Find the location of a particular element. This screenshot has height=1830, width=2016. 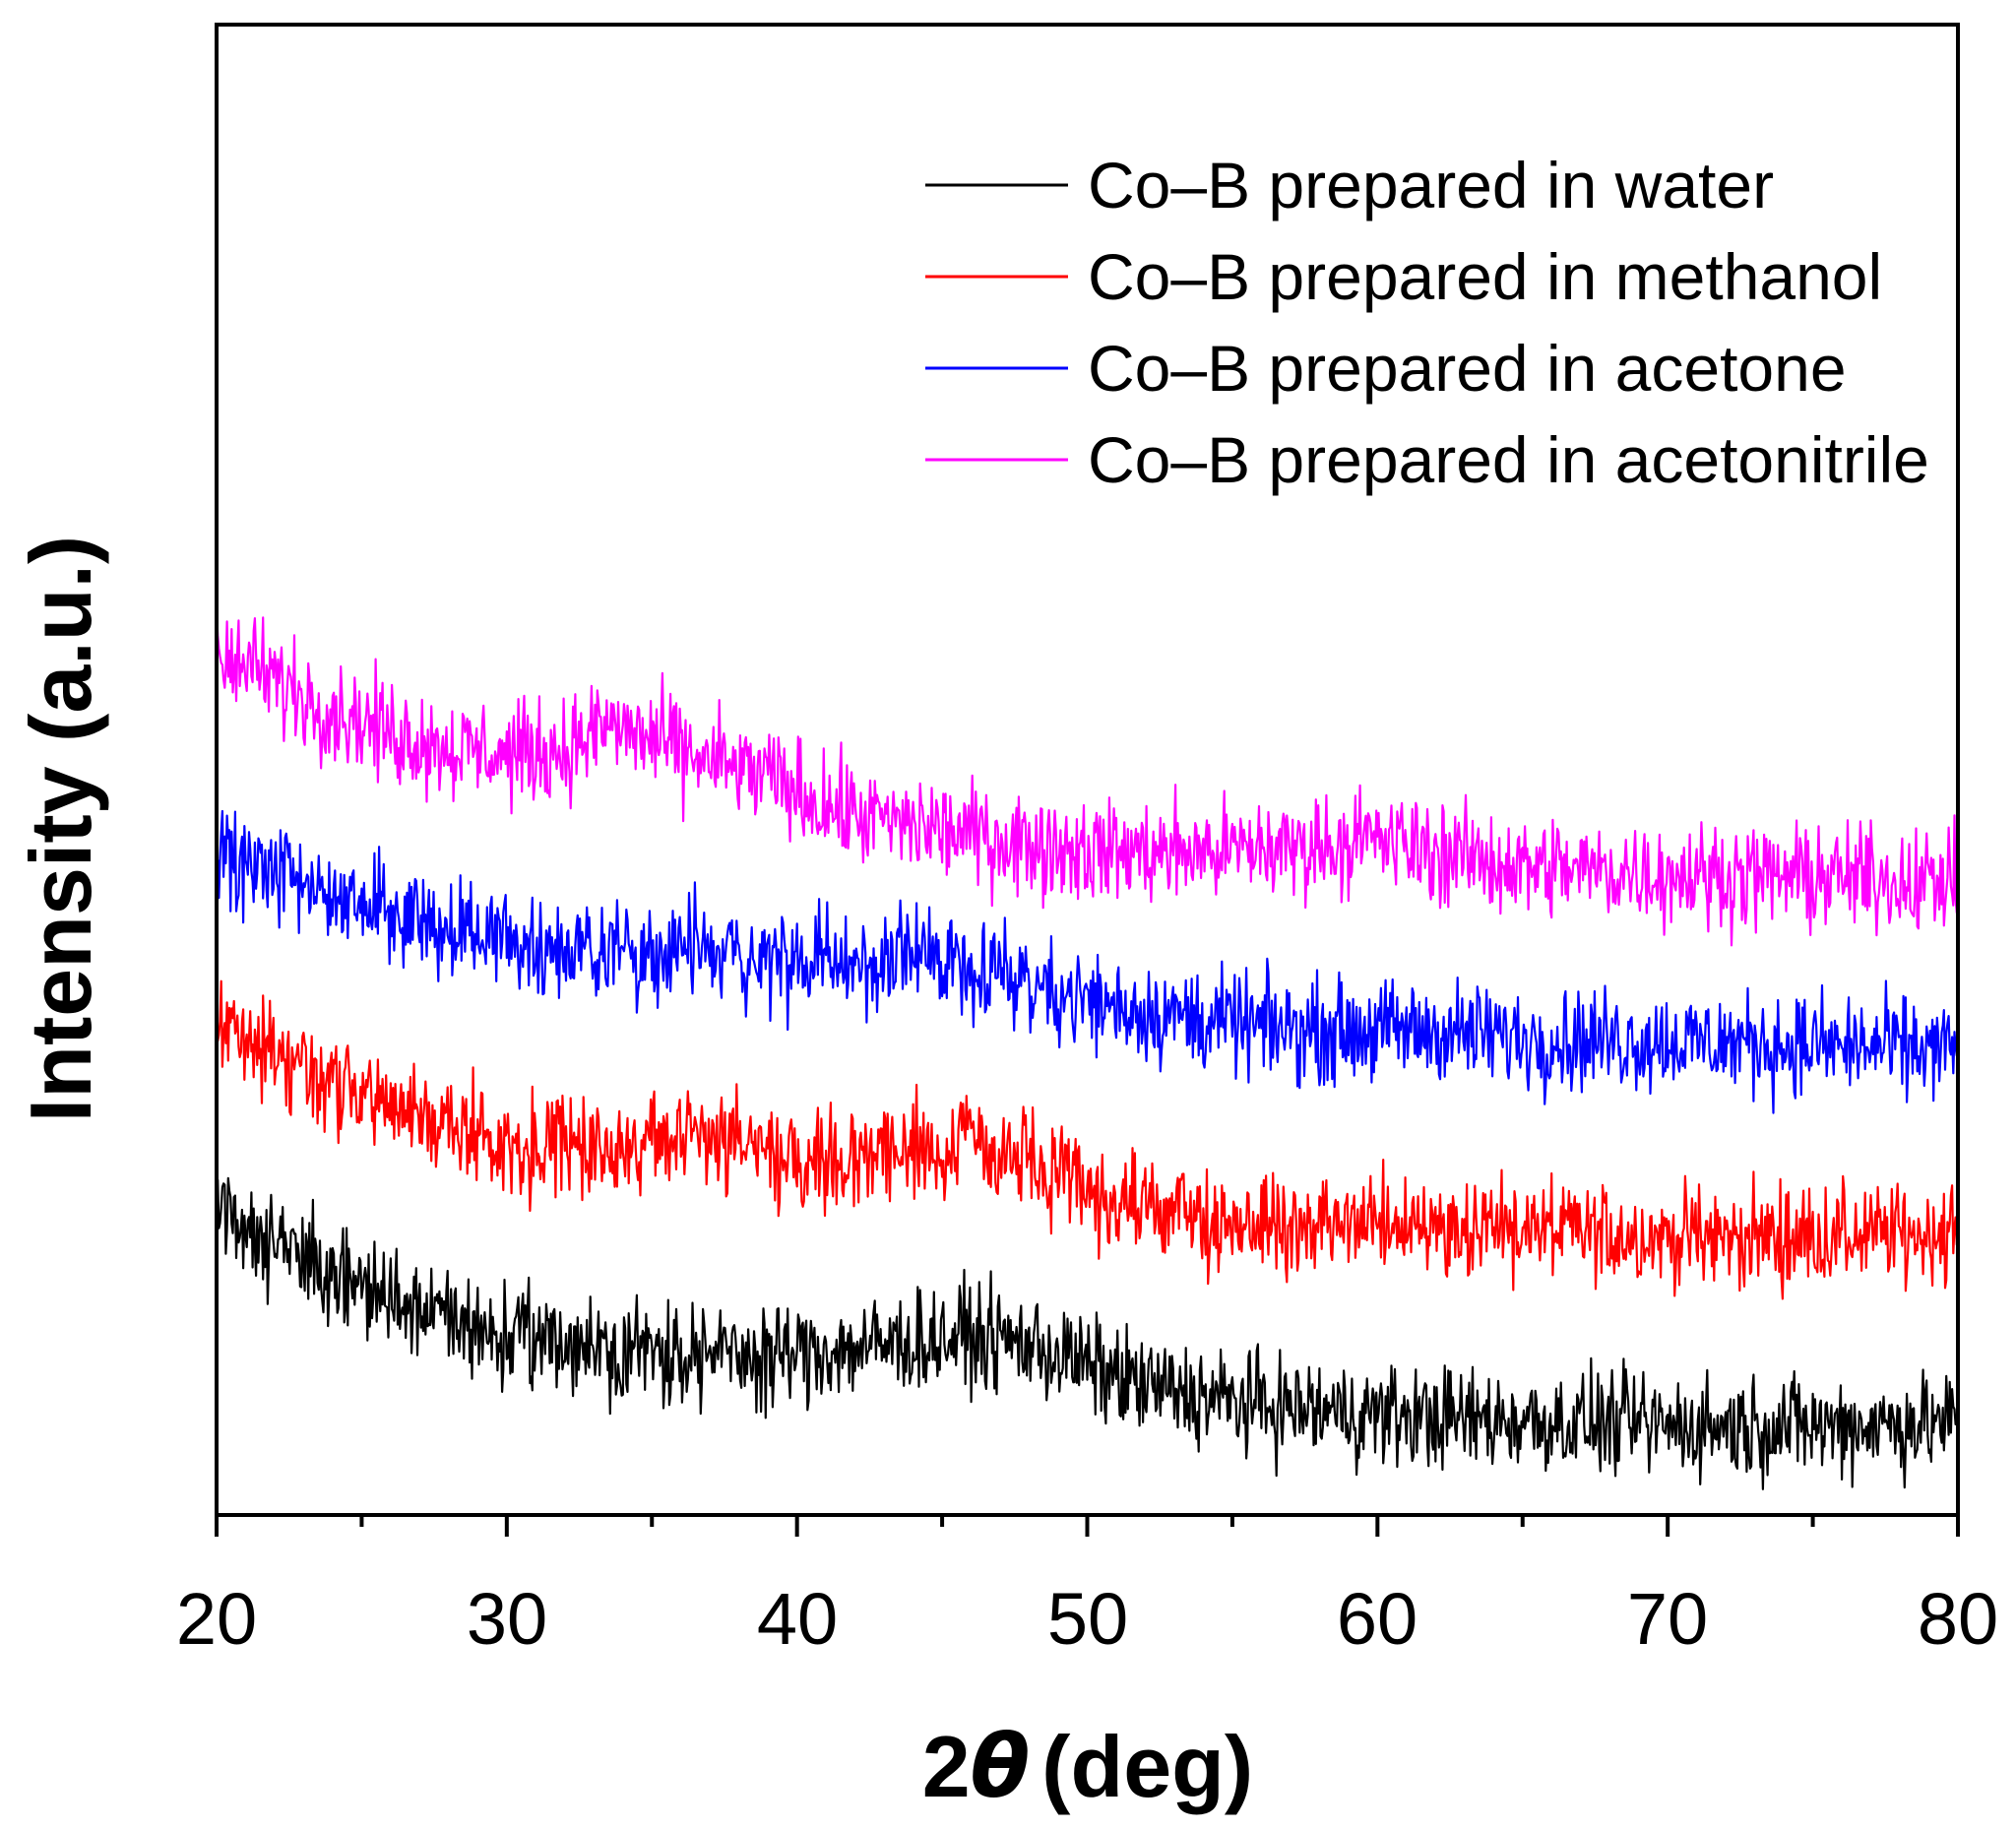

x-tick-label-70: 70 is located at coordinates (1667, 1619).